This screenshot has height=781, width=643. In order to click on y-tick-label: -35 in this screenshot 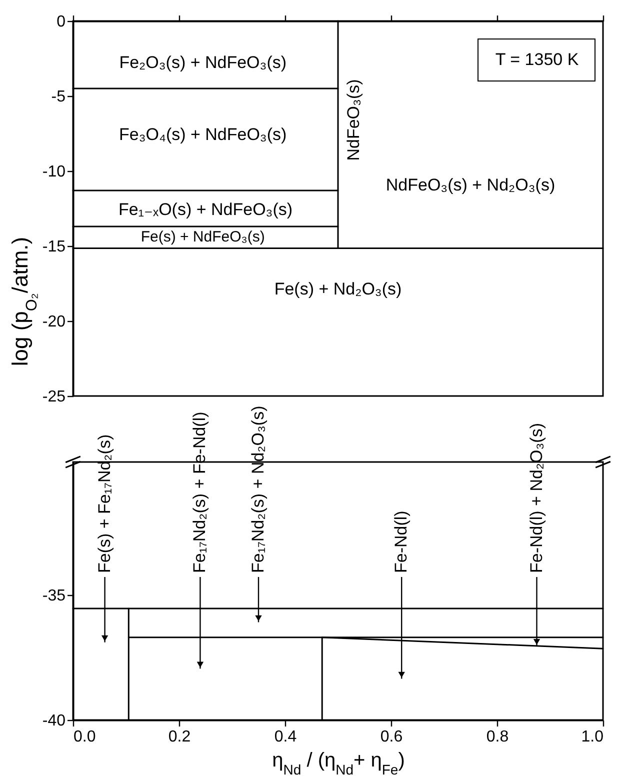, I will do `click(54, 595)`.